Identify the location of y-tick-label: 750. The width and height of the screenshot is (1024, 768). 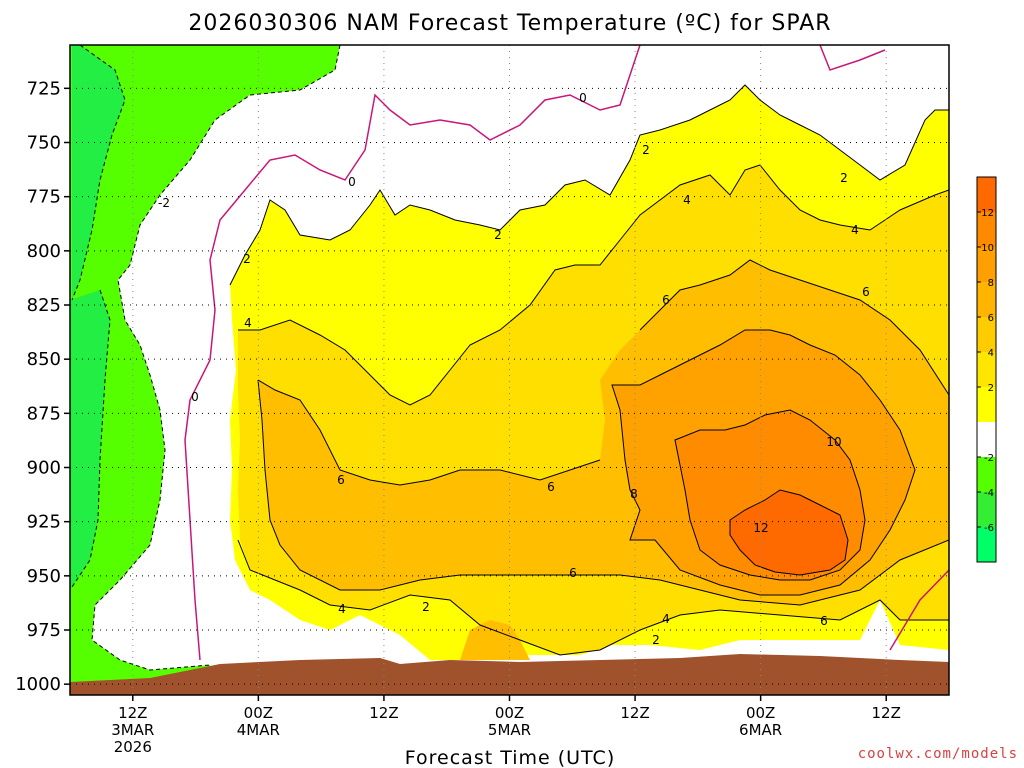
(44, 143).